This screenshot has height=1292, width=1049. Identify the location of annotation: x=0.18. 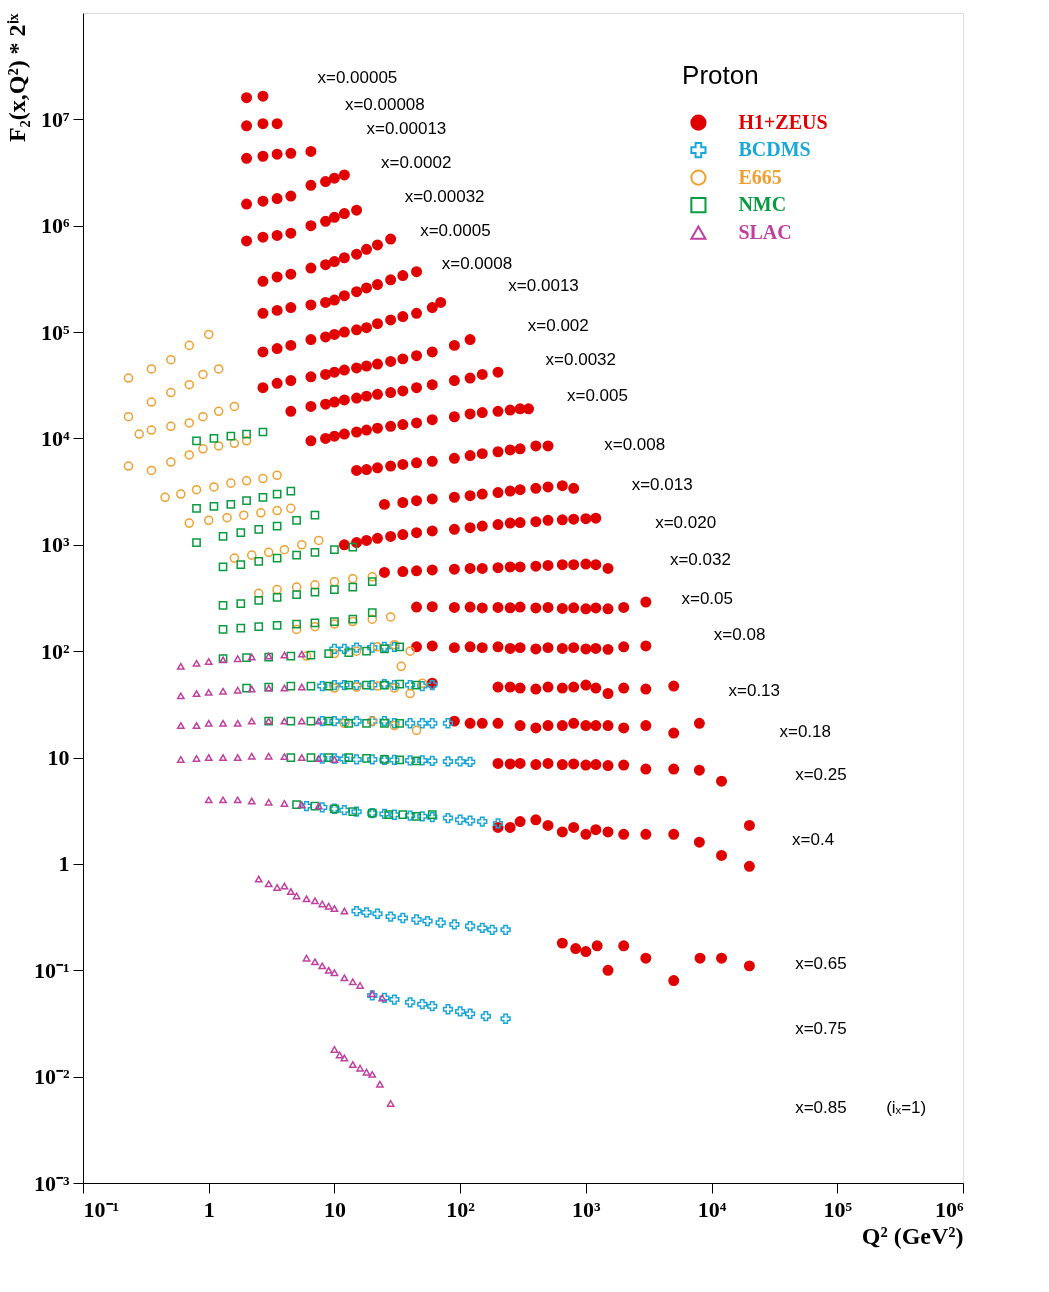
(805, 731).